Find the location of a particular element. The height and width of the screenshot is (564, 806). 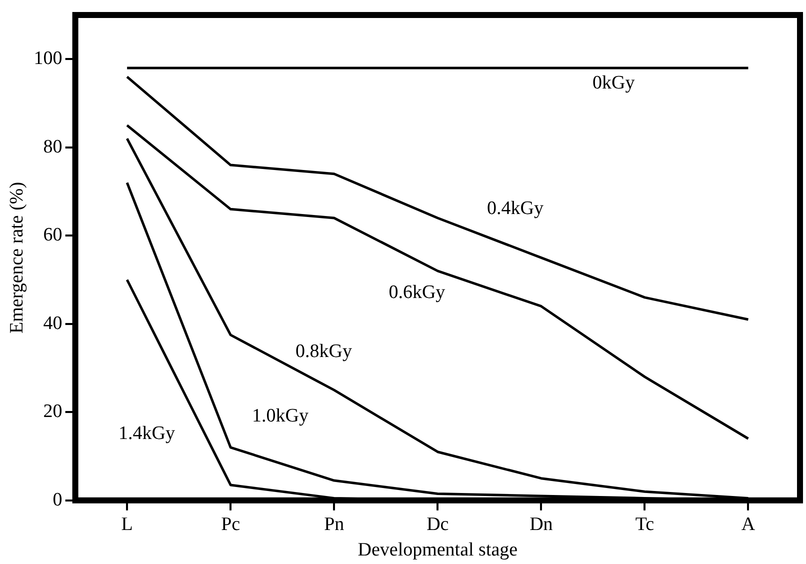

annotation: 0.8kGy is located at coordinates (324, 351).